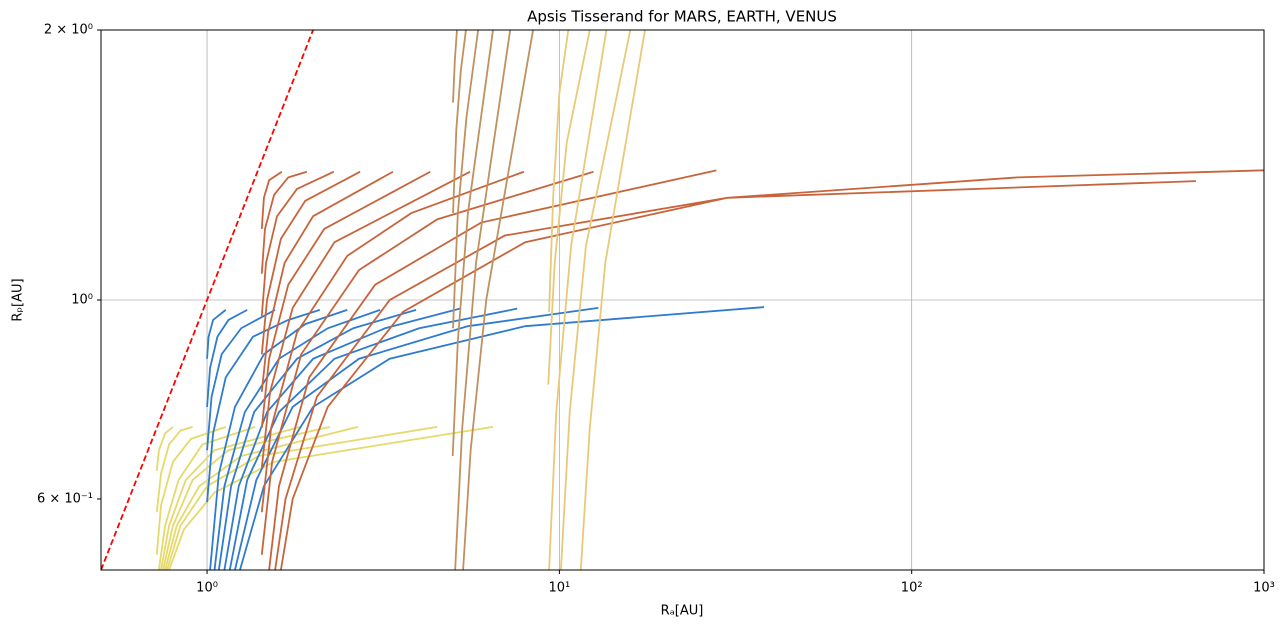 This screenshot has height=634, width=1286. I want to click on y-tick-label: 2 × 10⁰, so click(68, 30).